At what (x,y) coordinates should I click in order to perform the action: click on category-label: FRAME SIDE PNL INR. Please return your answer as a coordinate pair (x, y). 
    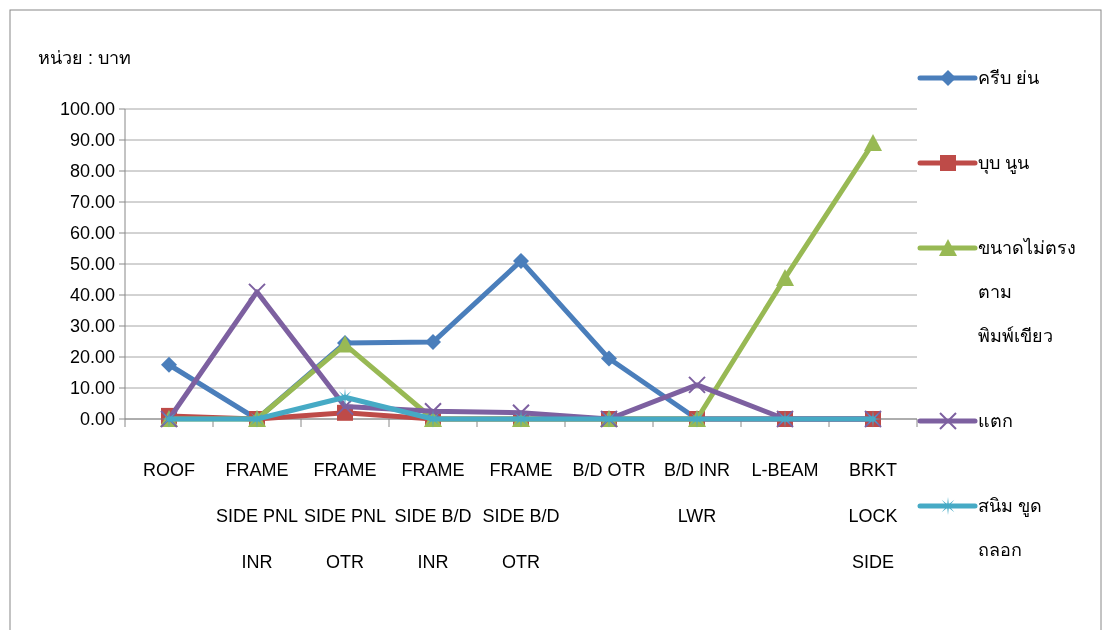
    Looking at the image, I should click on (257, 516).